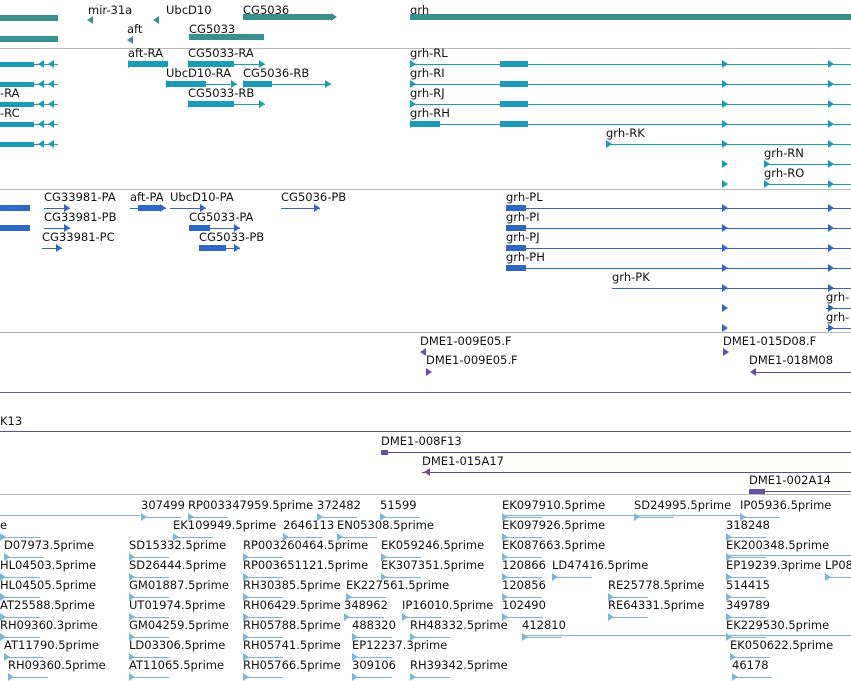  Describe the element at coordinates (524, 197) in the screenshot. I see `protein-label: grh-PL` at that location.